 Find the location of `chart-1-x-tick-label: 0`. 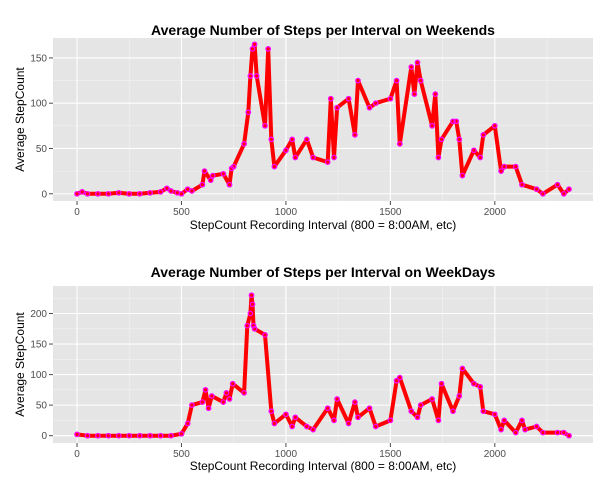

chart-1-x-tick-label: 0 is located at coordinates (77, 212).